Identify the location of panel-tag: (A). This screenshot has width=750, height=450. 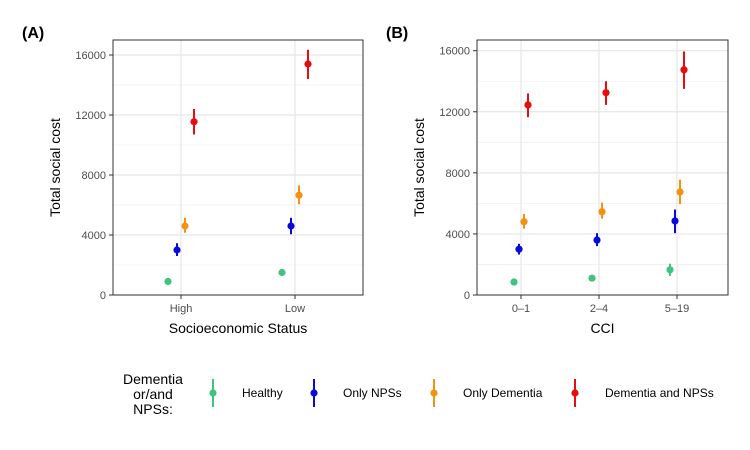
(33, 33).